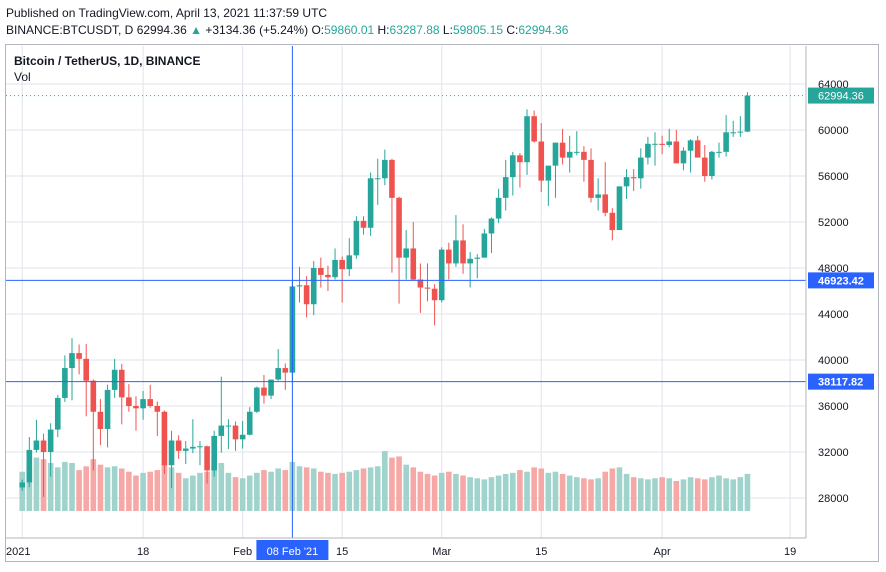 This screenshot has width=886, height=572. Describe the element at coordinates (342, 552) in the screenshot. I see `x-tick-label: 15` at that location.